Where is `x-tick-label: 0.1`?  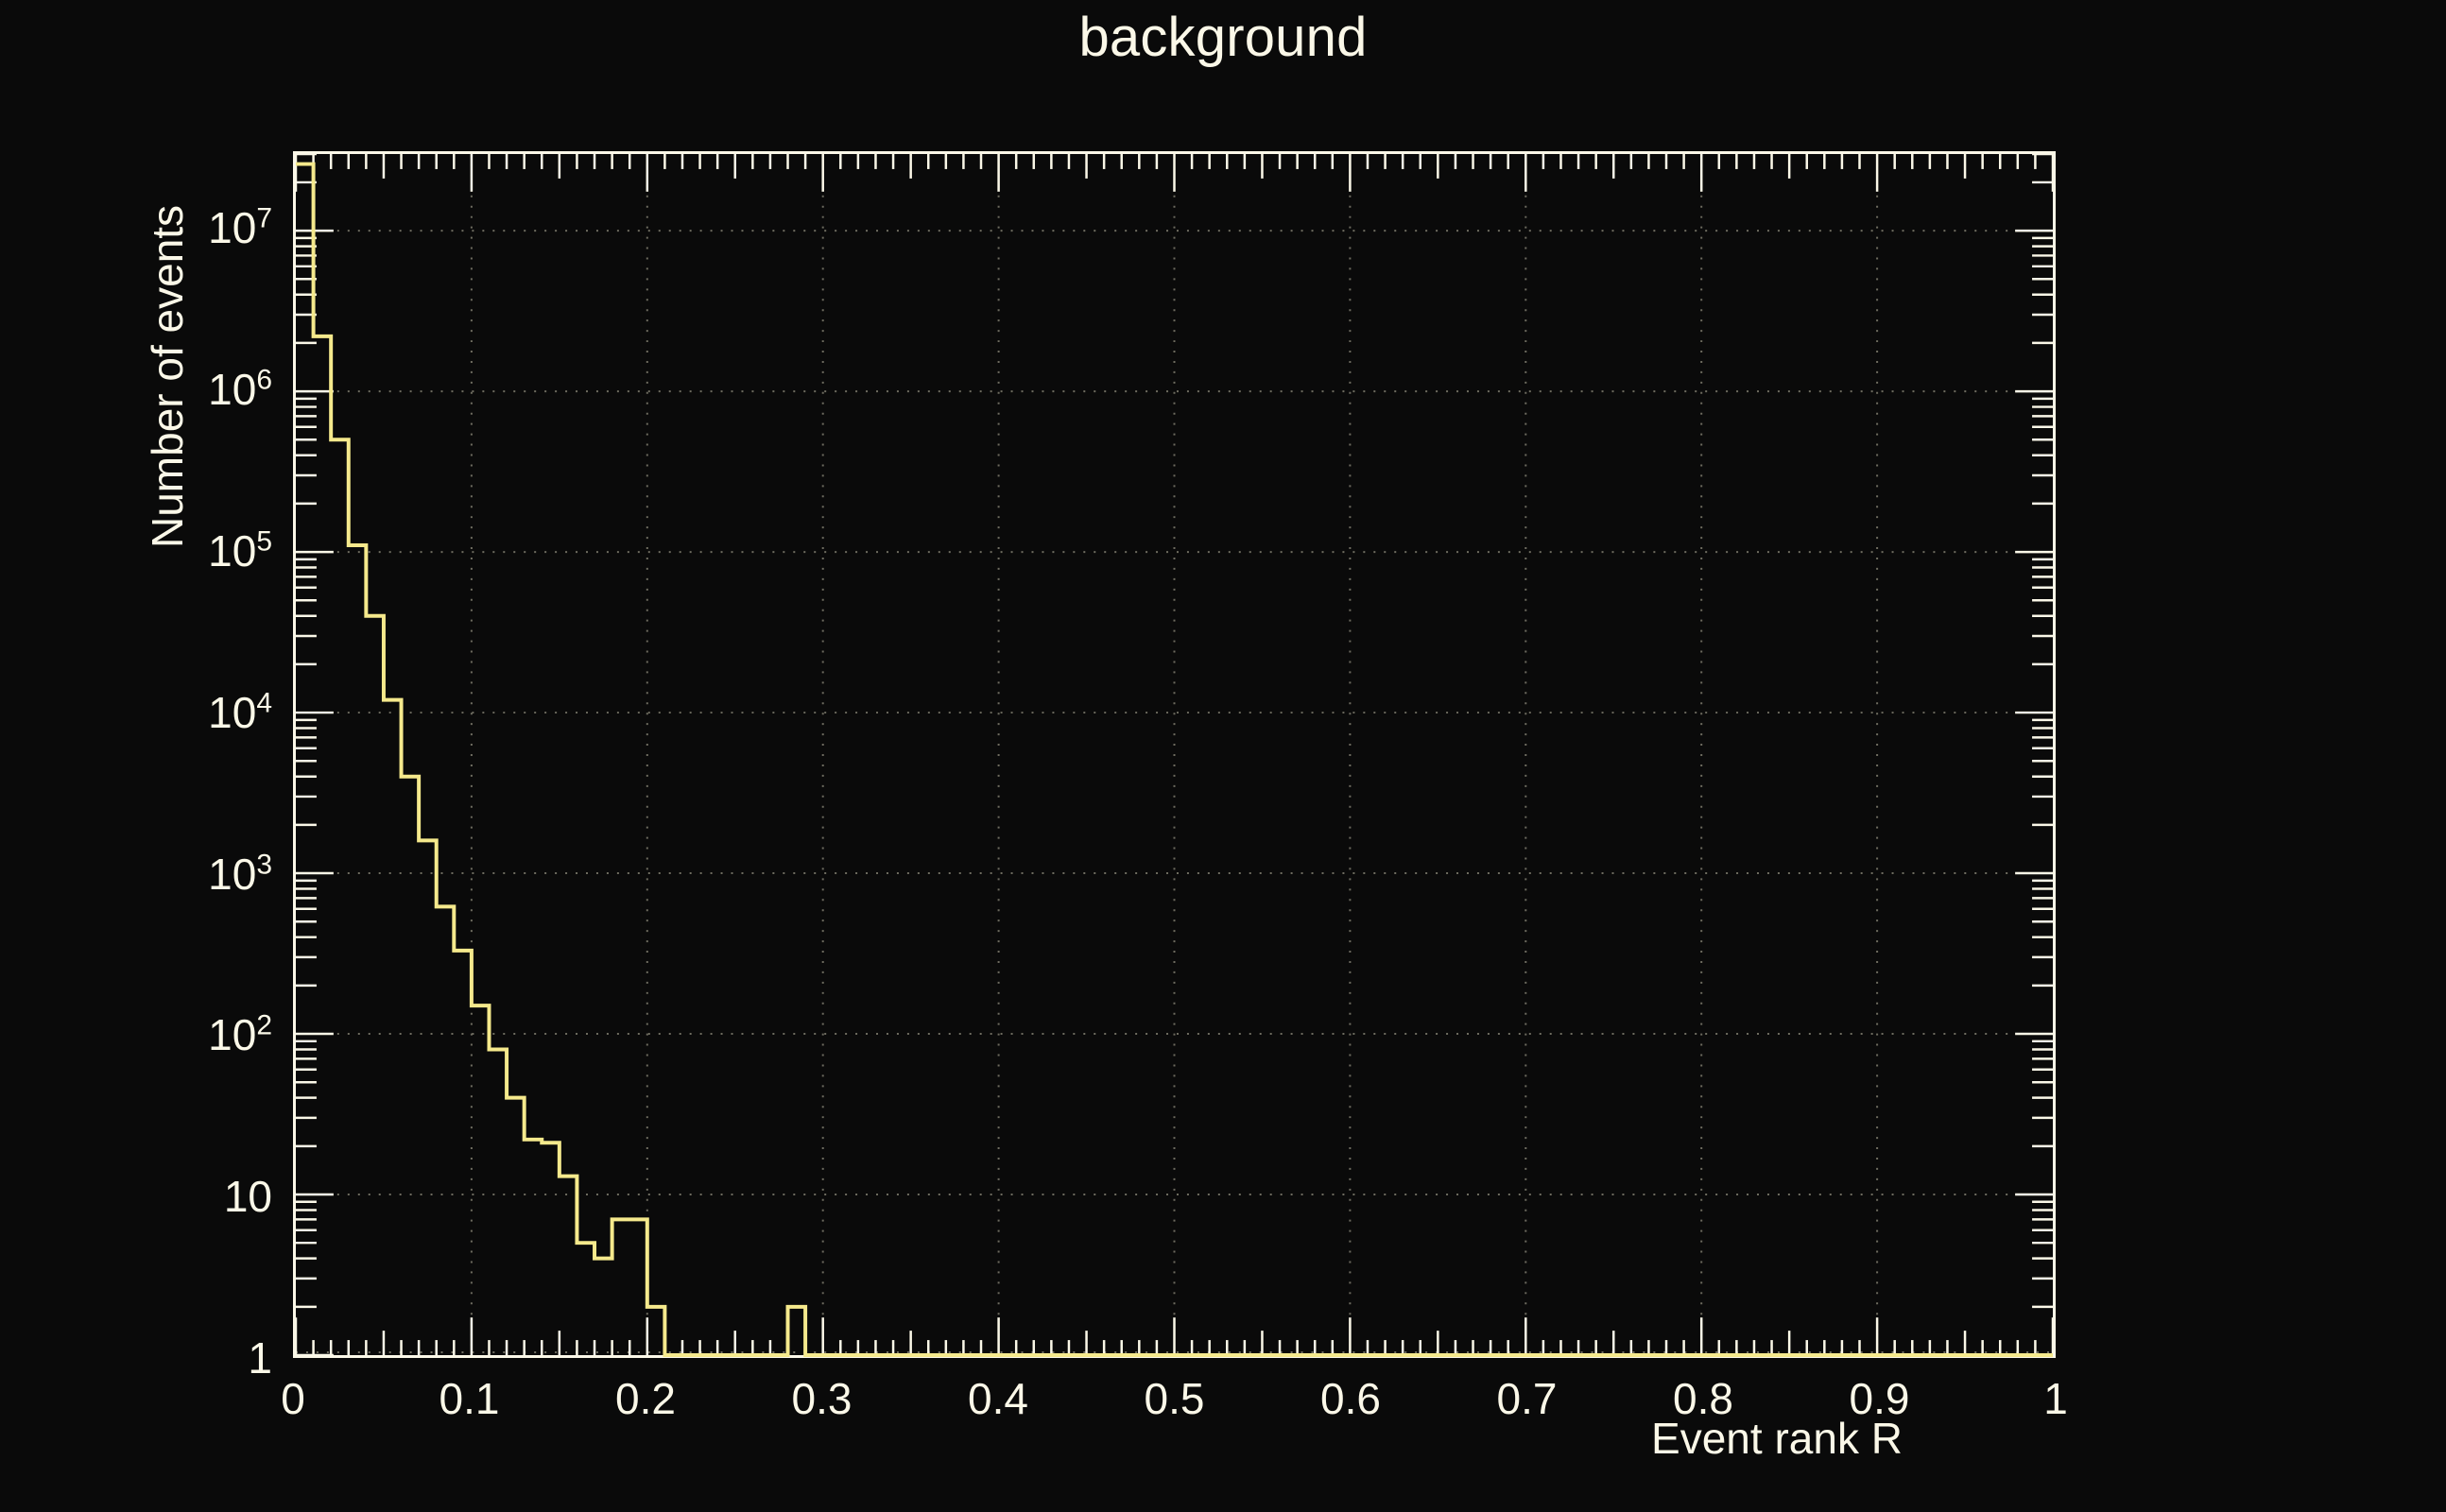 x-tick-label: 0.1 is located at coordinates (469, 1398).